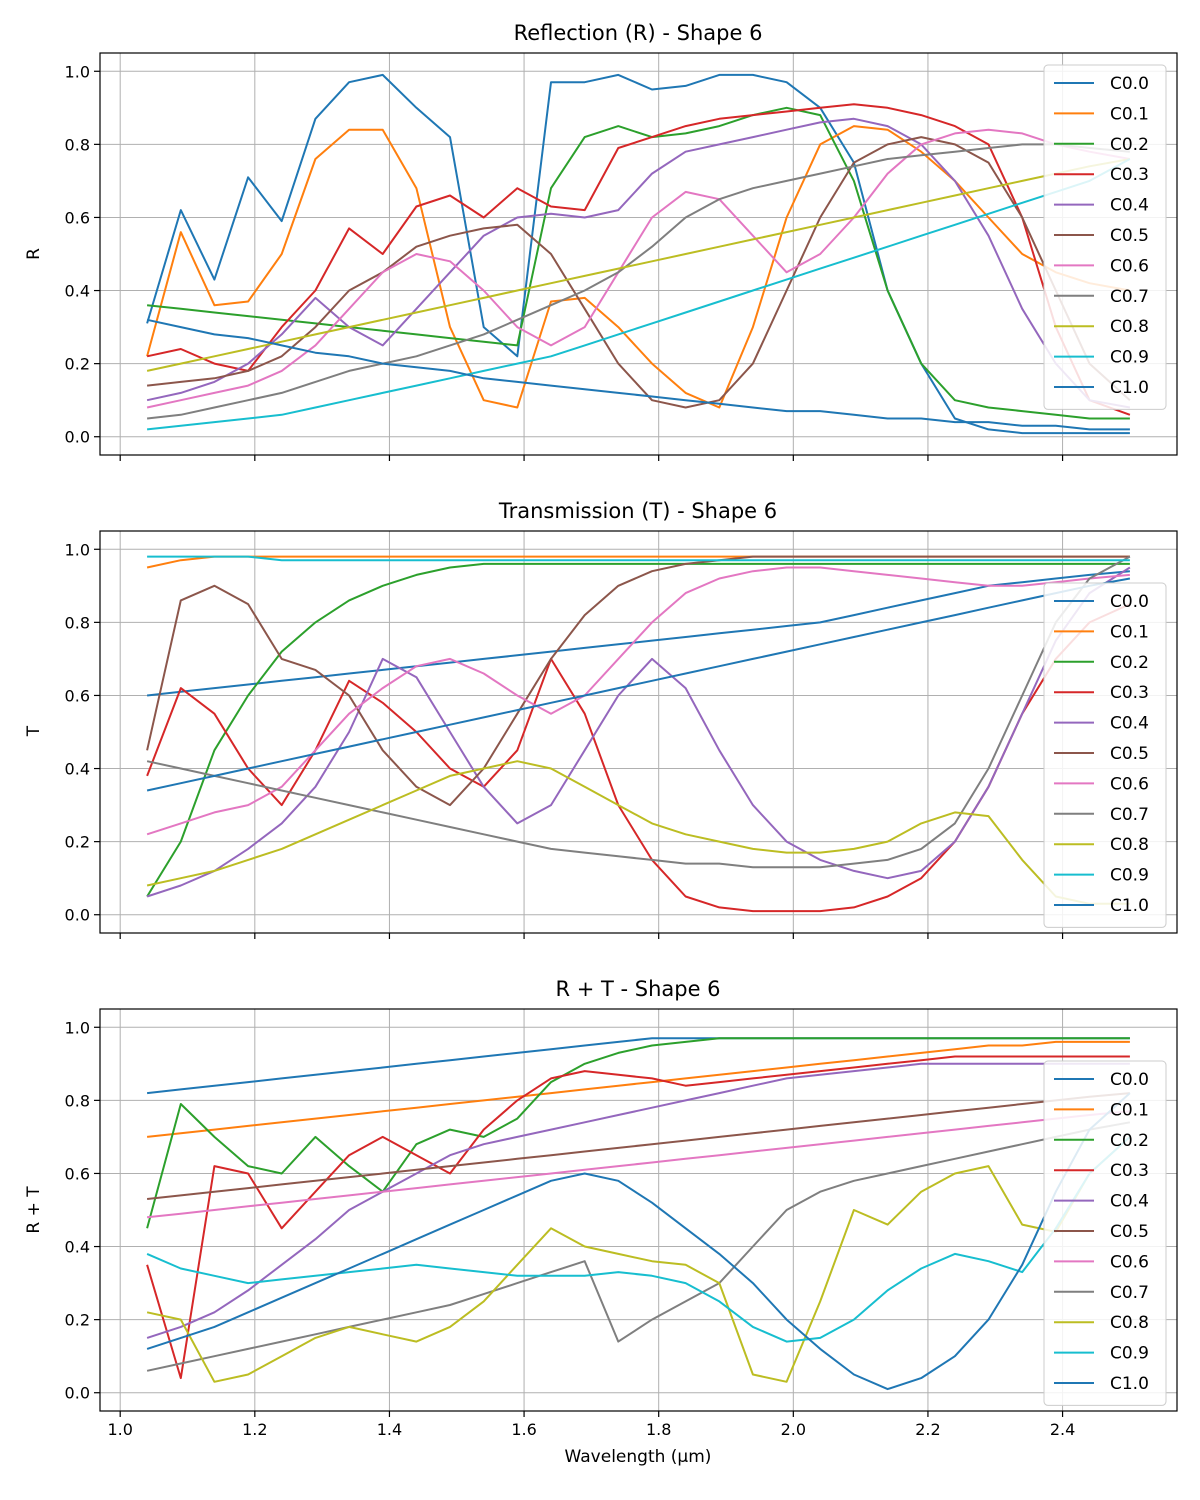 This screenshot has height=1500, width=1200. Describe the element at coordinates (254, 1429) in the screenshot. I see `x-tick-label: 1.2` at that location.